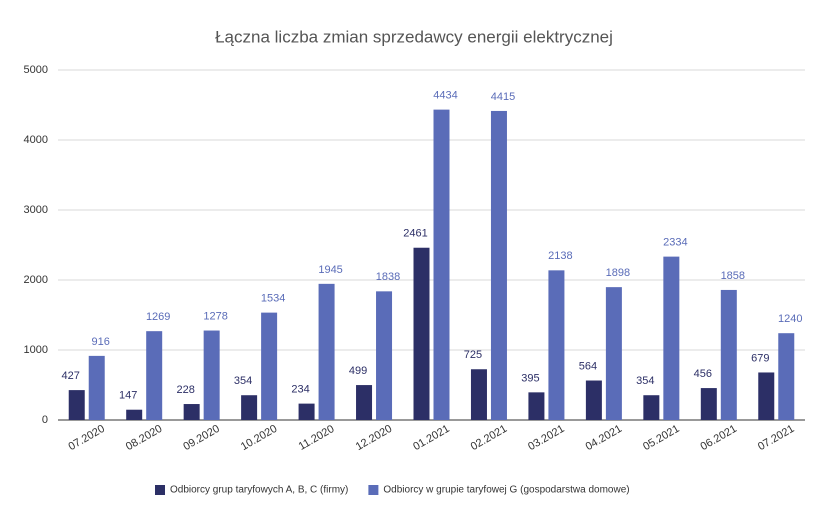  Describe the element at coordinates (144, 438) in the screenshot. I see `x-tick-label: 08.2020` at that location.